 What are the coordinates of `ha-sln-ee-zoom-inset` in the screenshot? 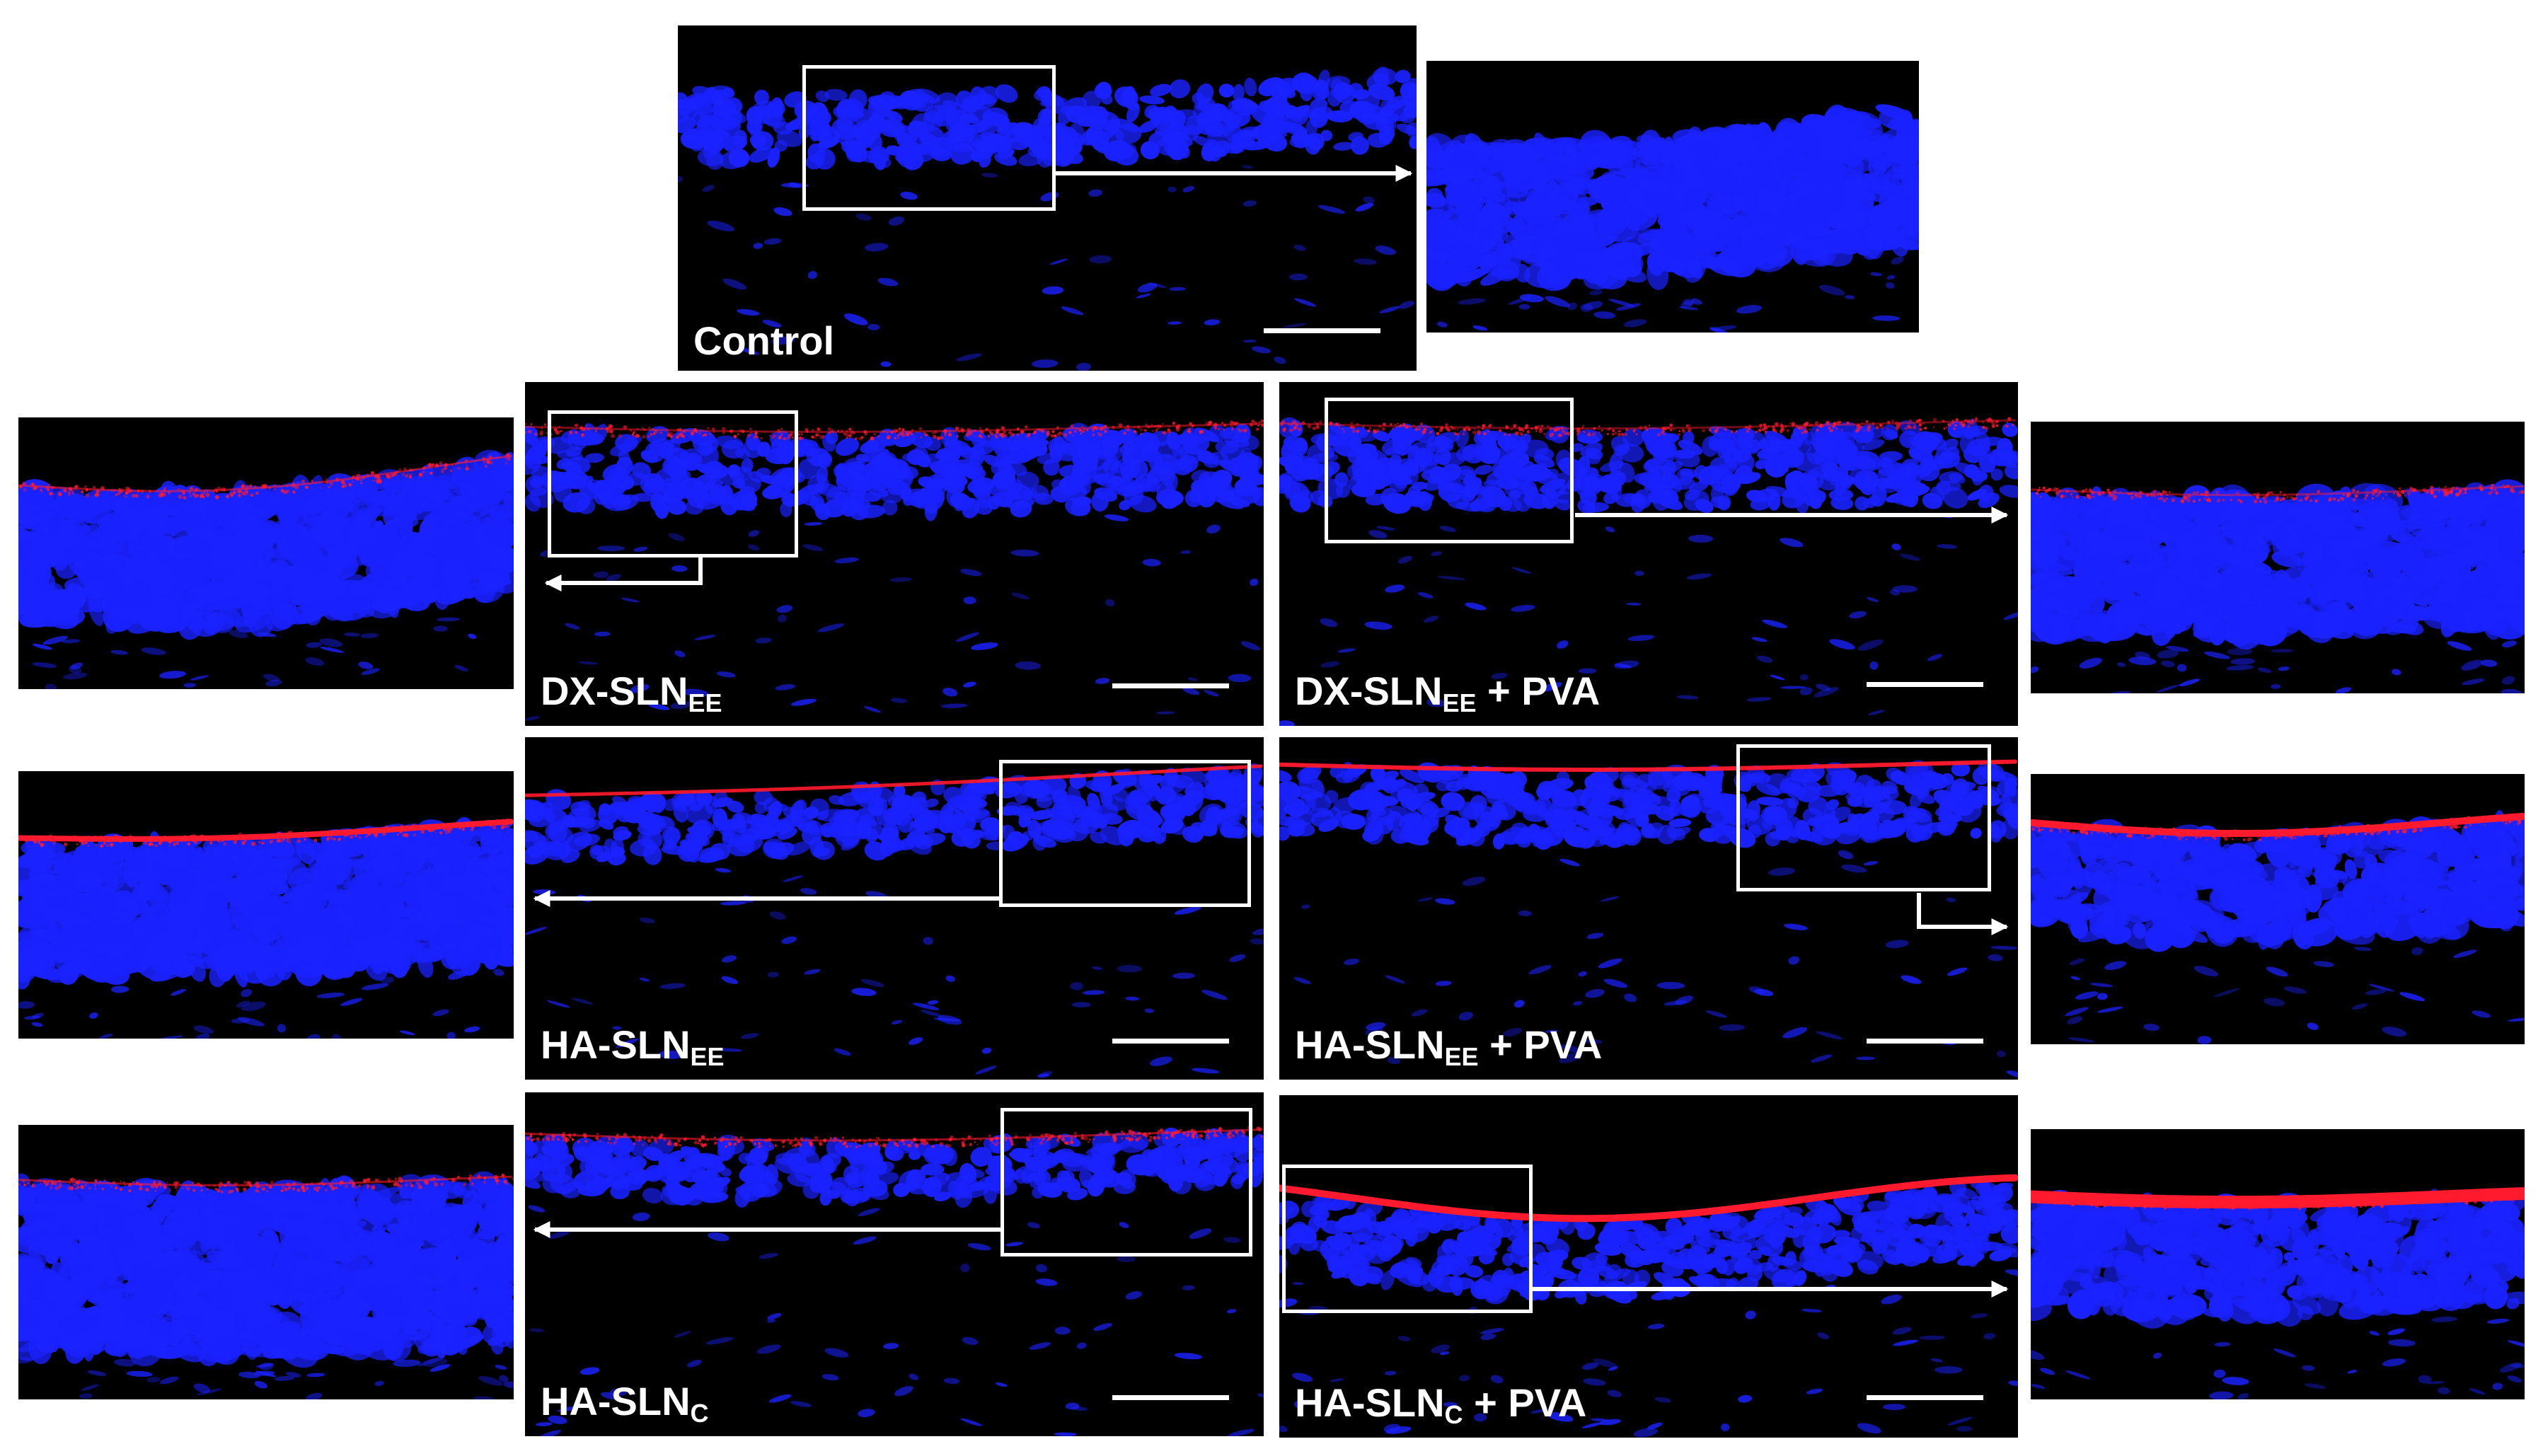 It's located at (266, 905).